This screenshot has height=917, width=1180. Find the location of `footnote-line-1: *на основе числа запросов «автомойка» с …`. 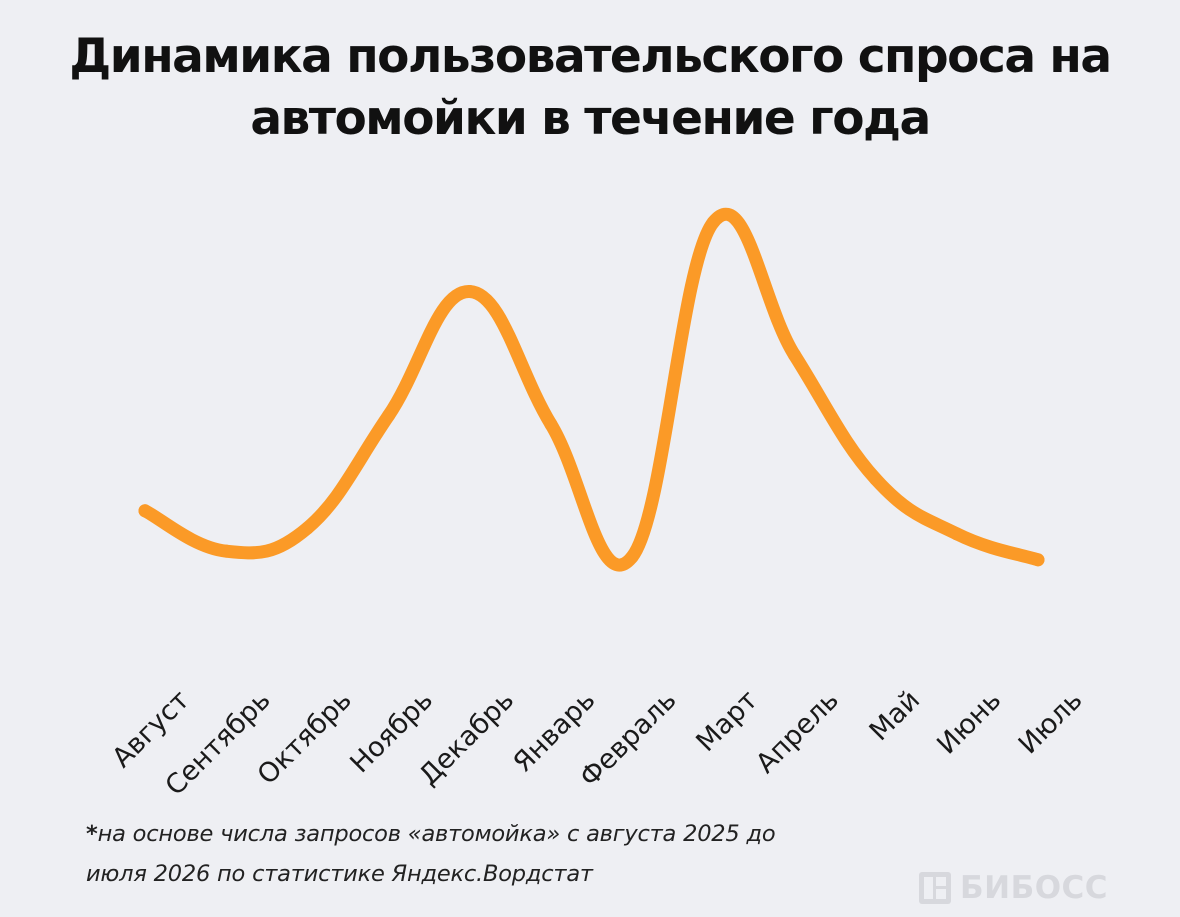

footnote-line-1: *на основе числа запросов «автомойка» с … is located at coordinates (486, 834).